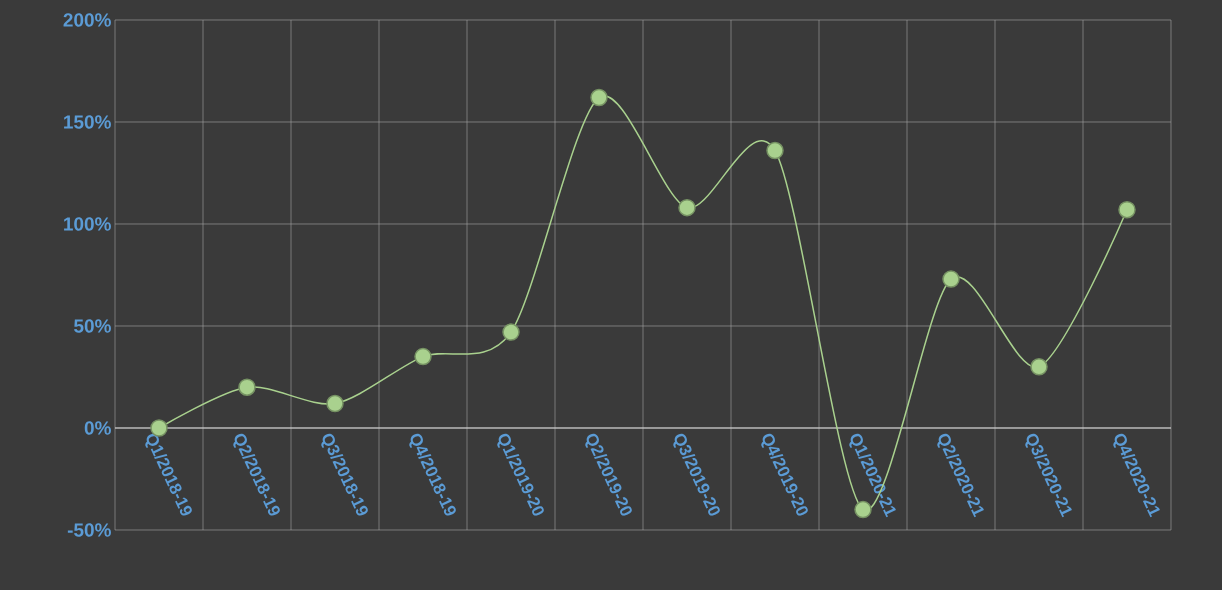 Image resolution: width=1222 pixels, height=590 pixels. Describe the element at coordinates (87, 20) in the screenshot. I see `y-tick-label: 200%` at that location.